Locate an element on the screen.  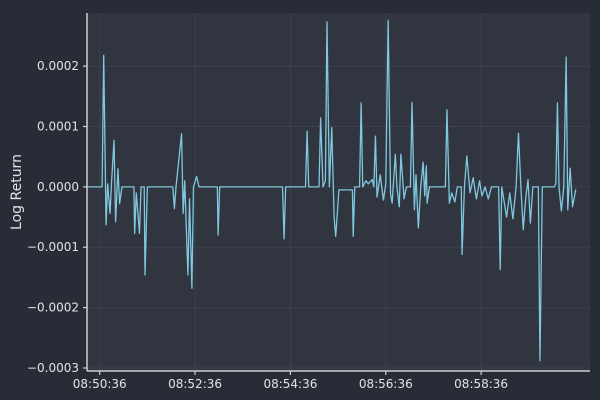
y-tick-label: −0.0002 is located at coordinates (53, 308).